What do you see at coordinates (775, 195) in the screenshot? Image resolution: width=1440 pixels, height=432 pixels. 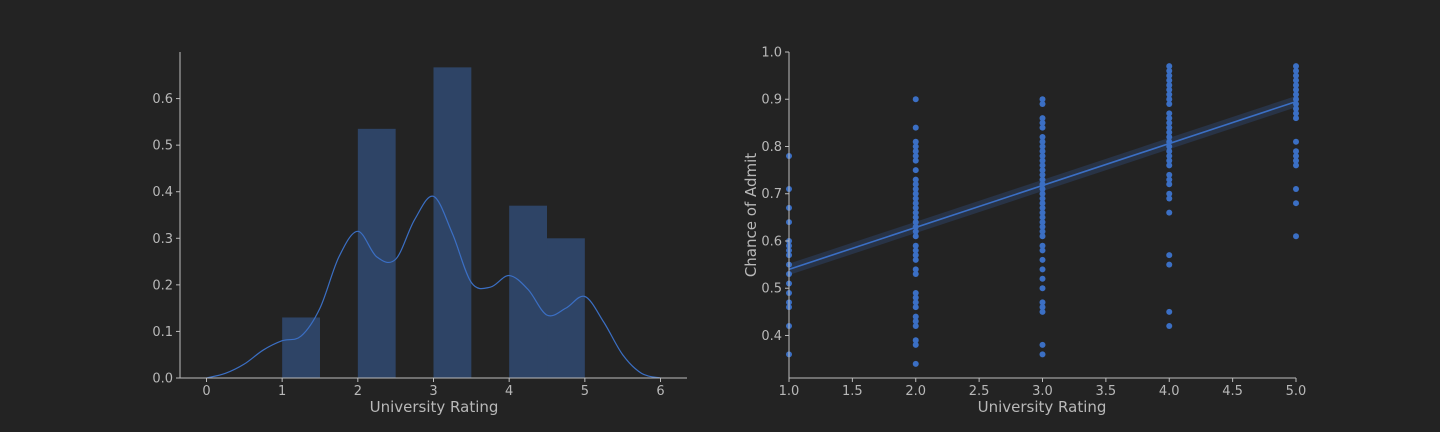 I see `y-ticks: 0.4 0.5 0.6 0.7 0.8 0.9 1.0` at bounding box center [775, 195].